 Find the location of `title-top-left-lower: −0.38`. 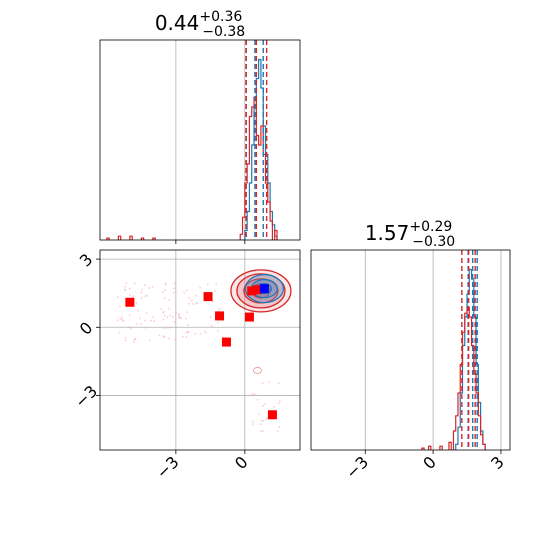

title-top-left-lower: −0.38 is located at coordinates (223, 32).